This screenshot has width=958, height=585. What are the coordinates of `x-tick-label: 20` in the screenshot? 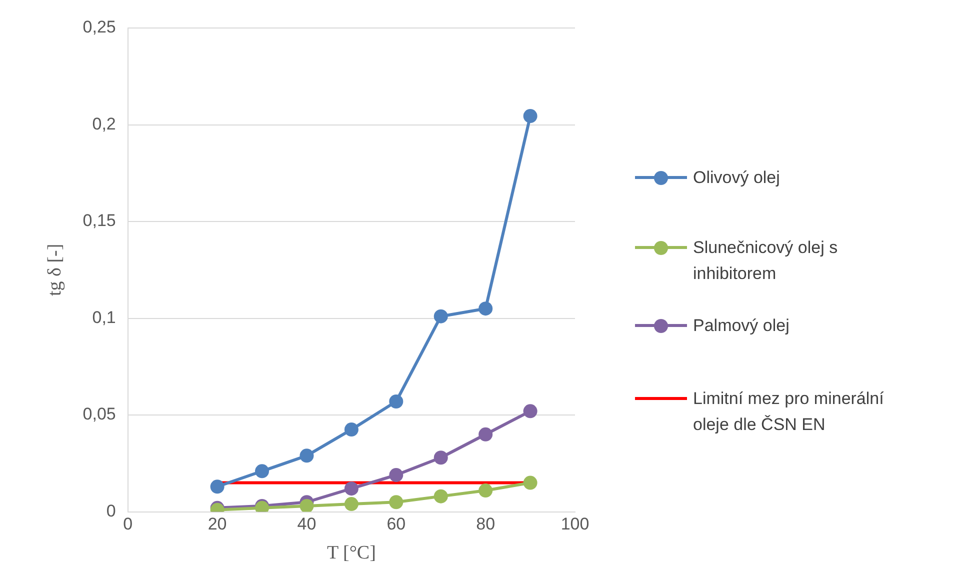 It's located at (217, 524).